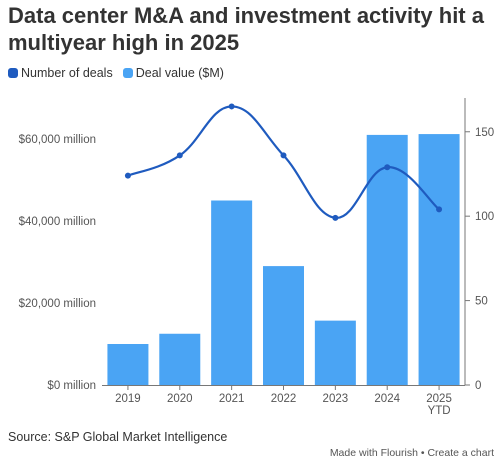  I want to click on point-number-of-deals-2025-ytd, so click(439, 209).